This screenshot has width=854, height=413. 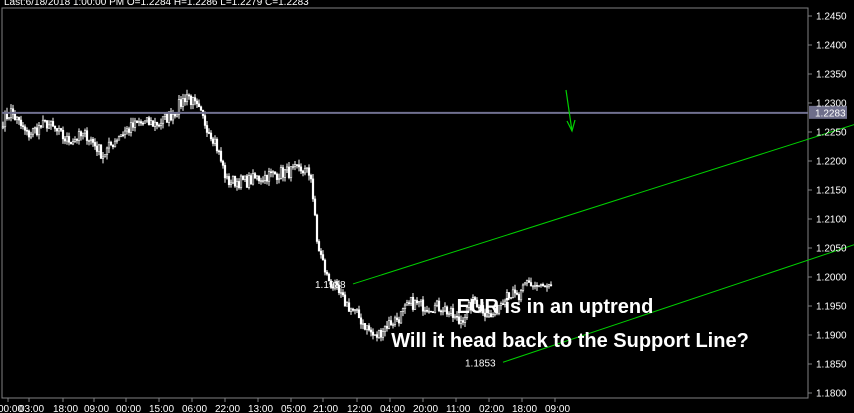 What do you see at coordinates (392, 408) in the screenshot?
I see `x-tick-label: 04:00` at bounding box center [392, 408].